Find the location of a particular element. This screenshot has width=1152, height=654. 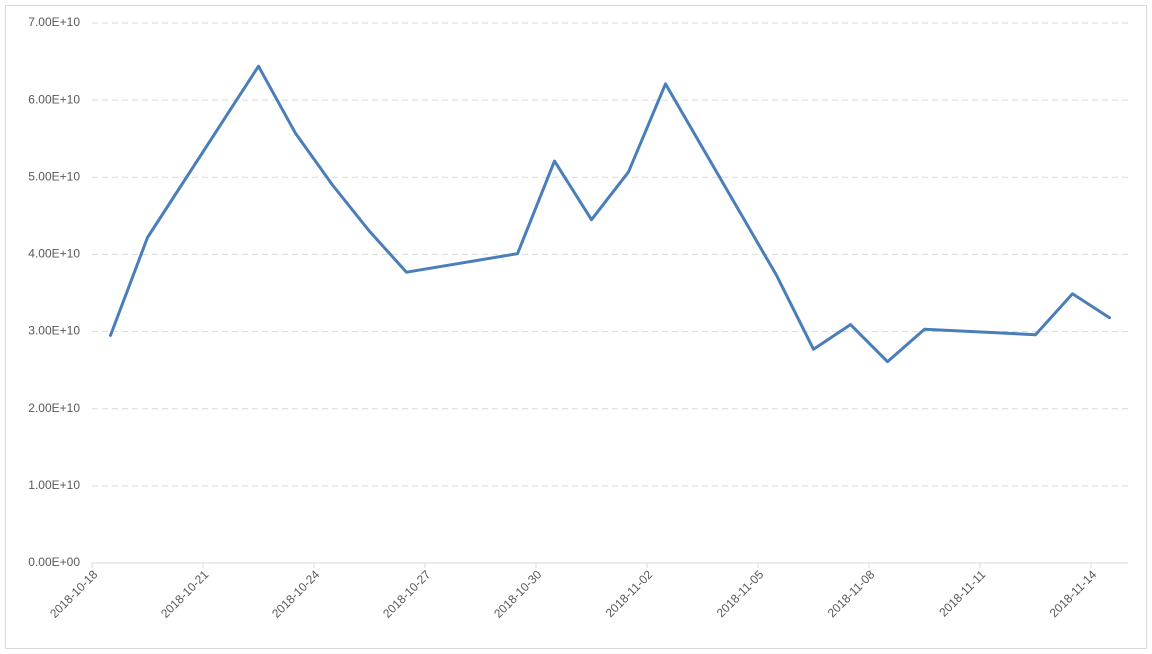

y-tick-label: 0.00E+00 is located at coordinates (54, 562).